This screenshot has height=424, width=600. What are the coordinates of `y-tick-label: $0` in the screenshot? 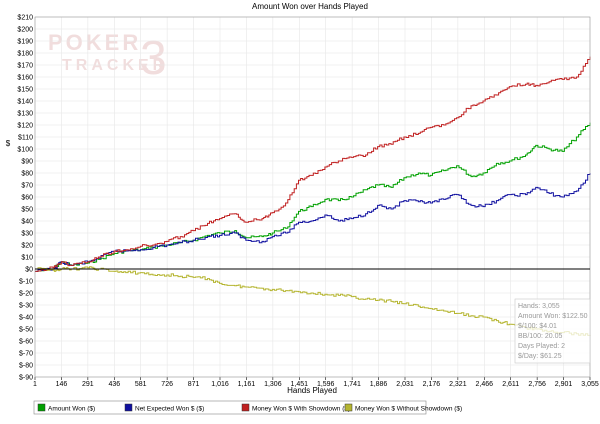 It's located at (29, 270).